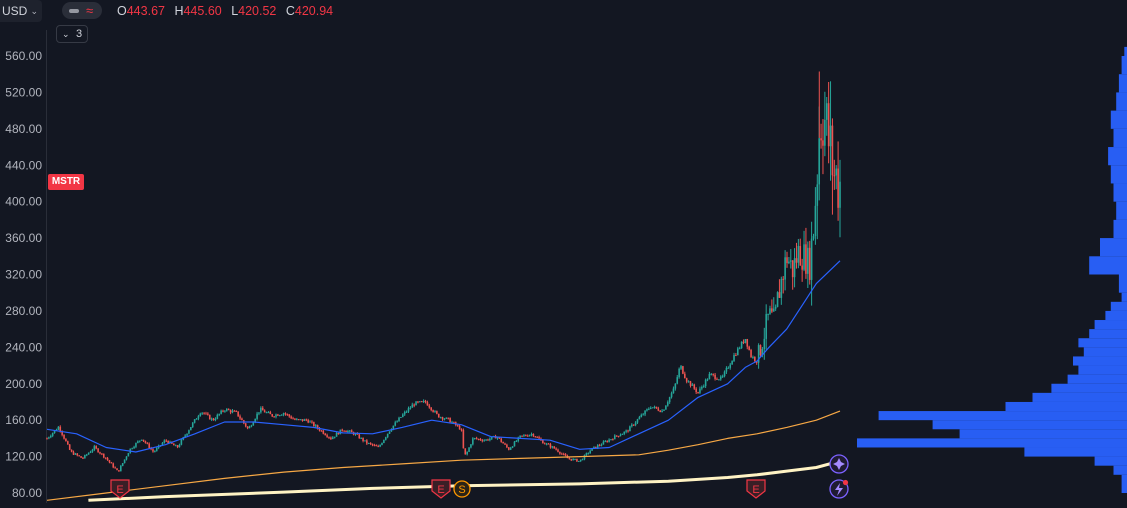 The width and height of the screenshot is (1127, 508). I want to click on indicators-collapse-button: ⌄ 3, so click(72, 34).